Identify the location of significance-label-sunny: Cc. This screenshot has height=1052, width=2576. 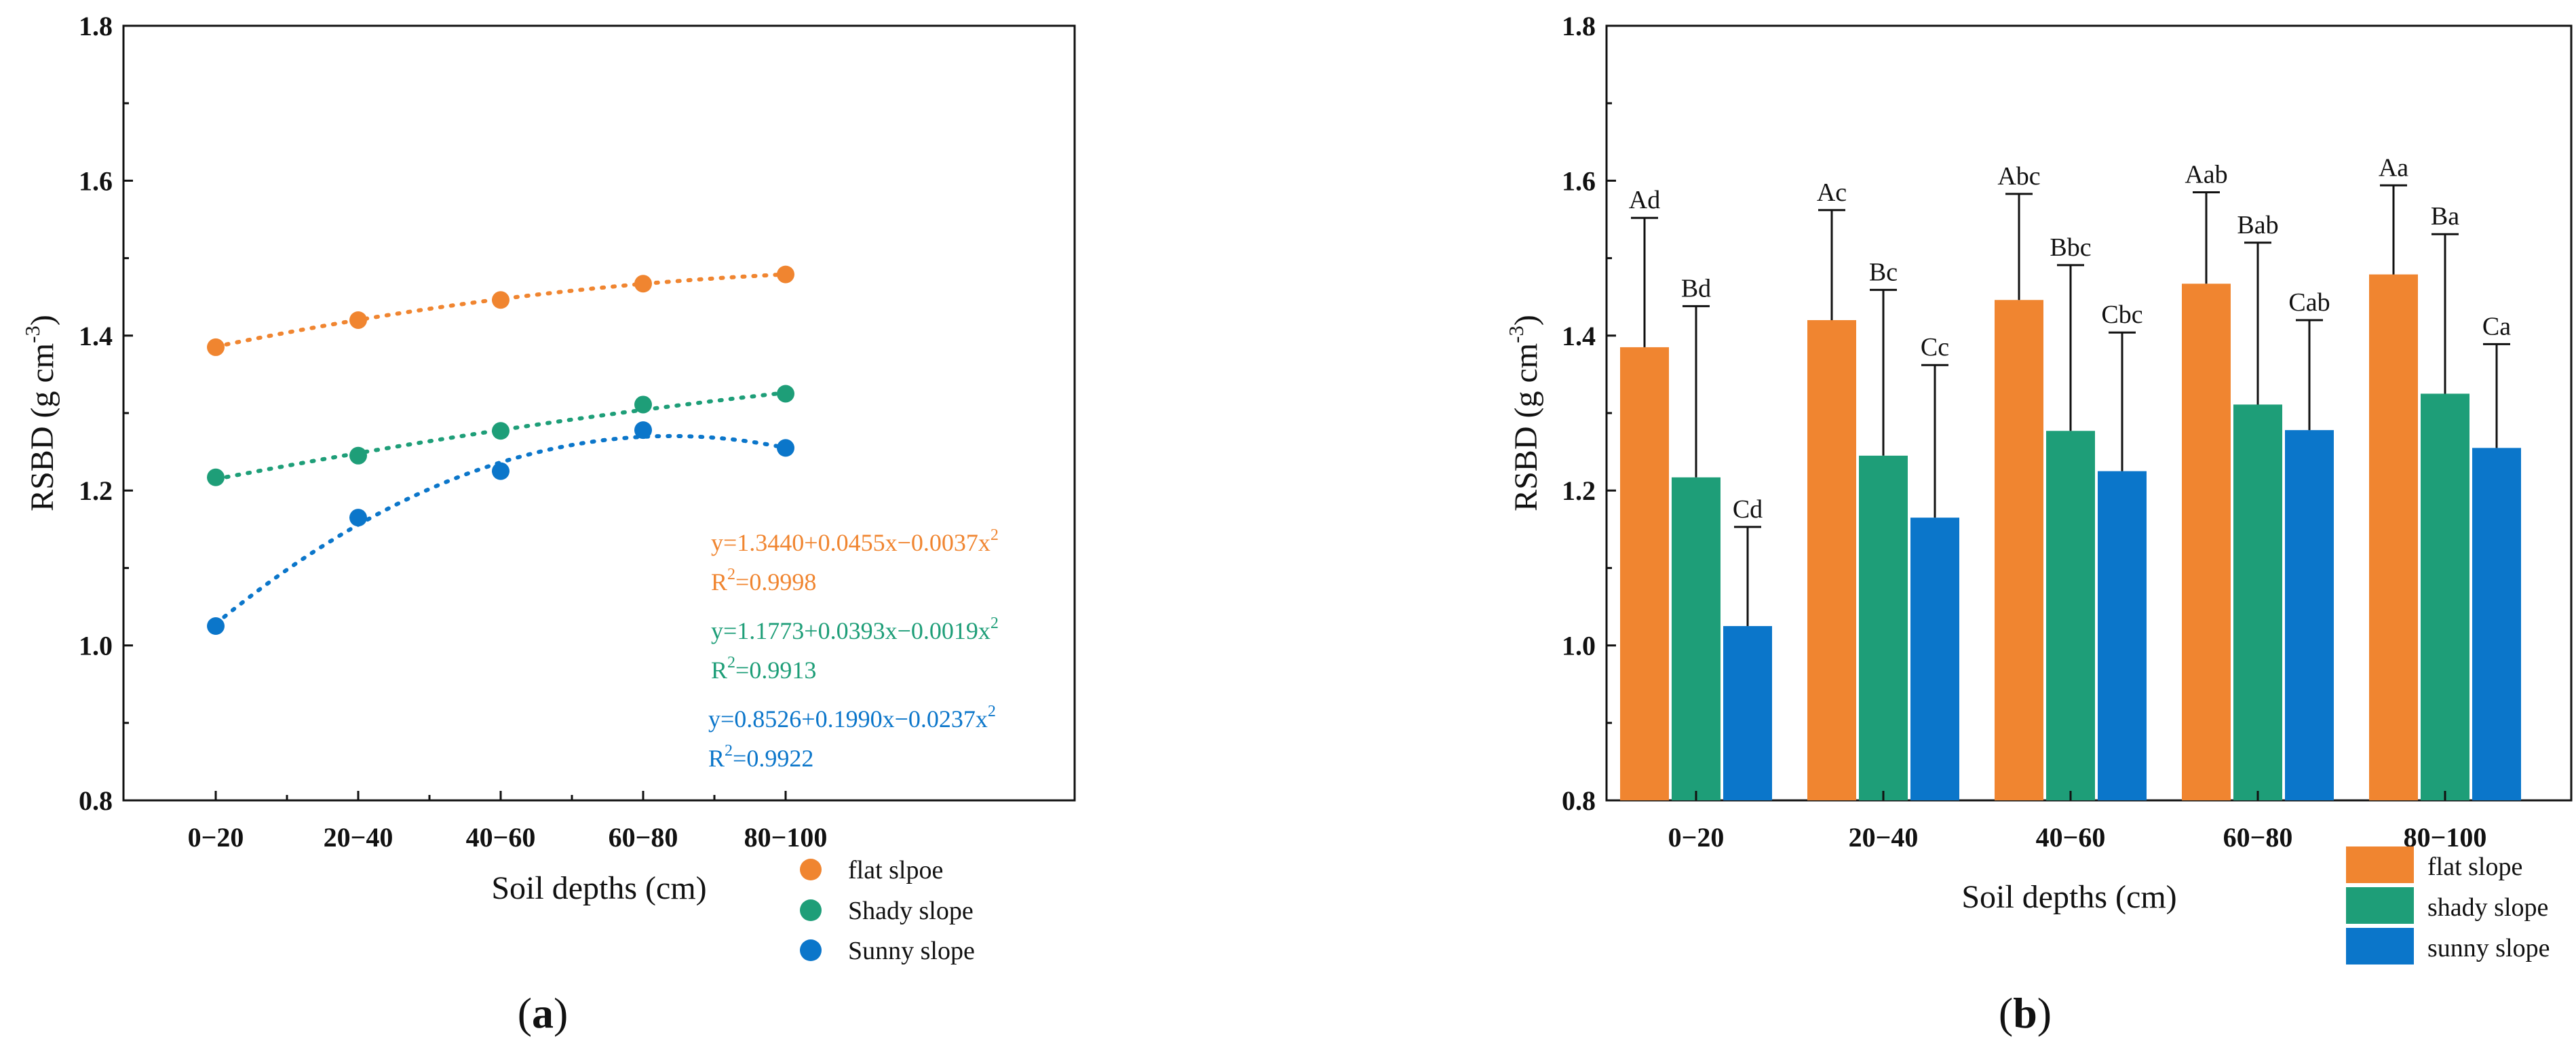
(1935, 347).